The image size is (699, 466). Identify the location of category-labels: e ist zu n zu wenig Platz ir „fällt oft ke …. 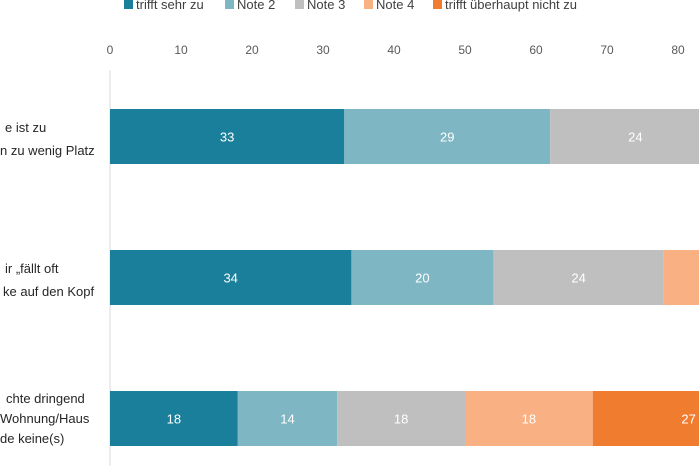
(47, 283).